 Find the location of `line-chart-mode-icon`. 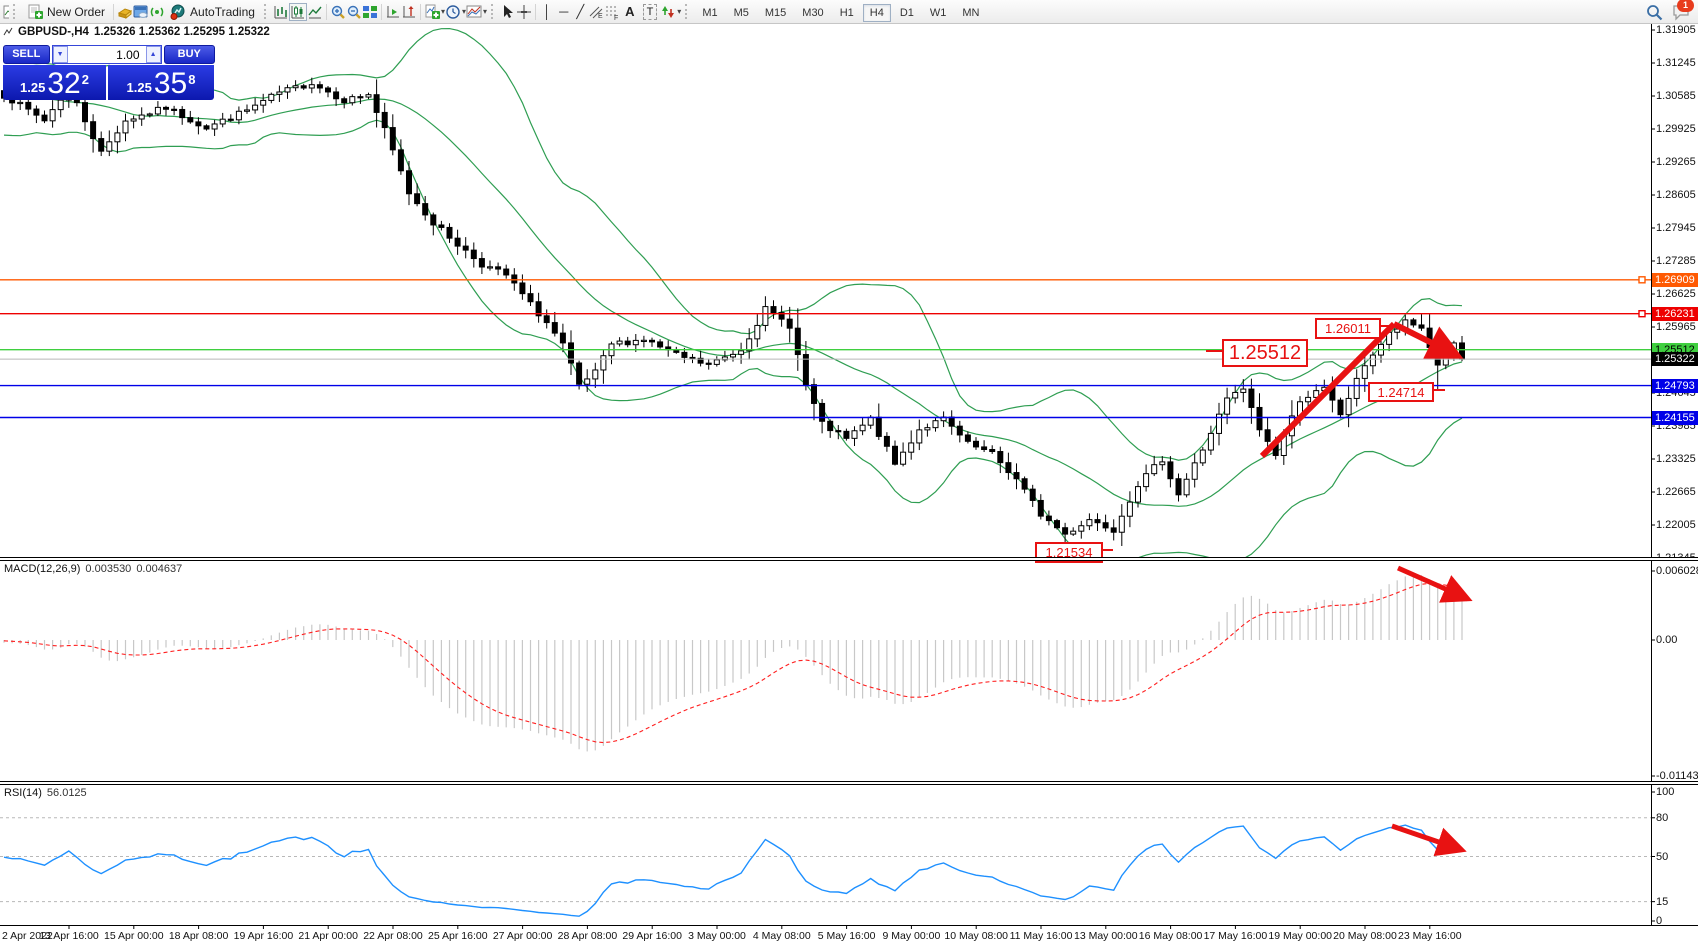

line-chart-mode-icon is located at coordinates (315, 12).